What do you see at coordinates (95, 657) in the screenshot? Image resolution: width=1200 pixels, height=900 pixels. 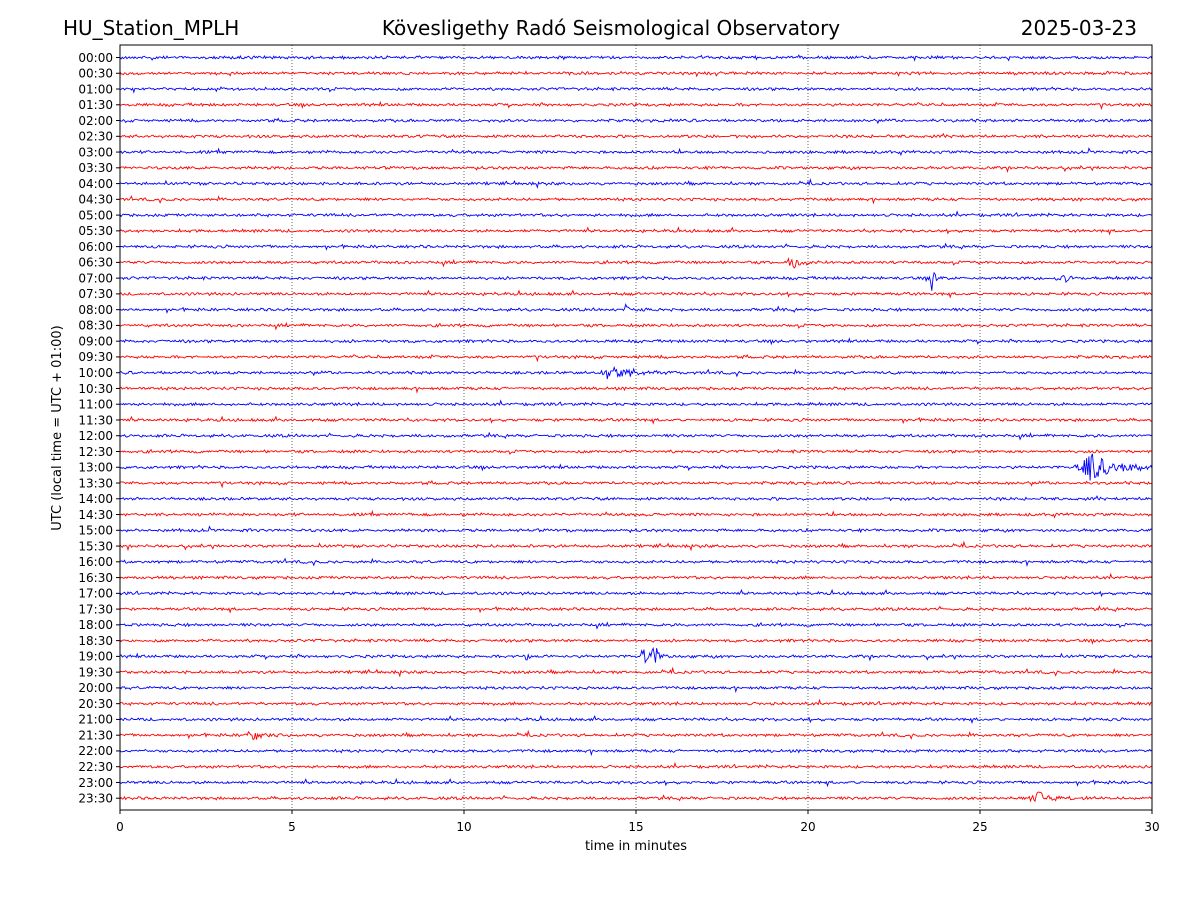 I see `y-tick-label: 19:00` at bounding box center [95, 657].